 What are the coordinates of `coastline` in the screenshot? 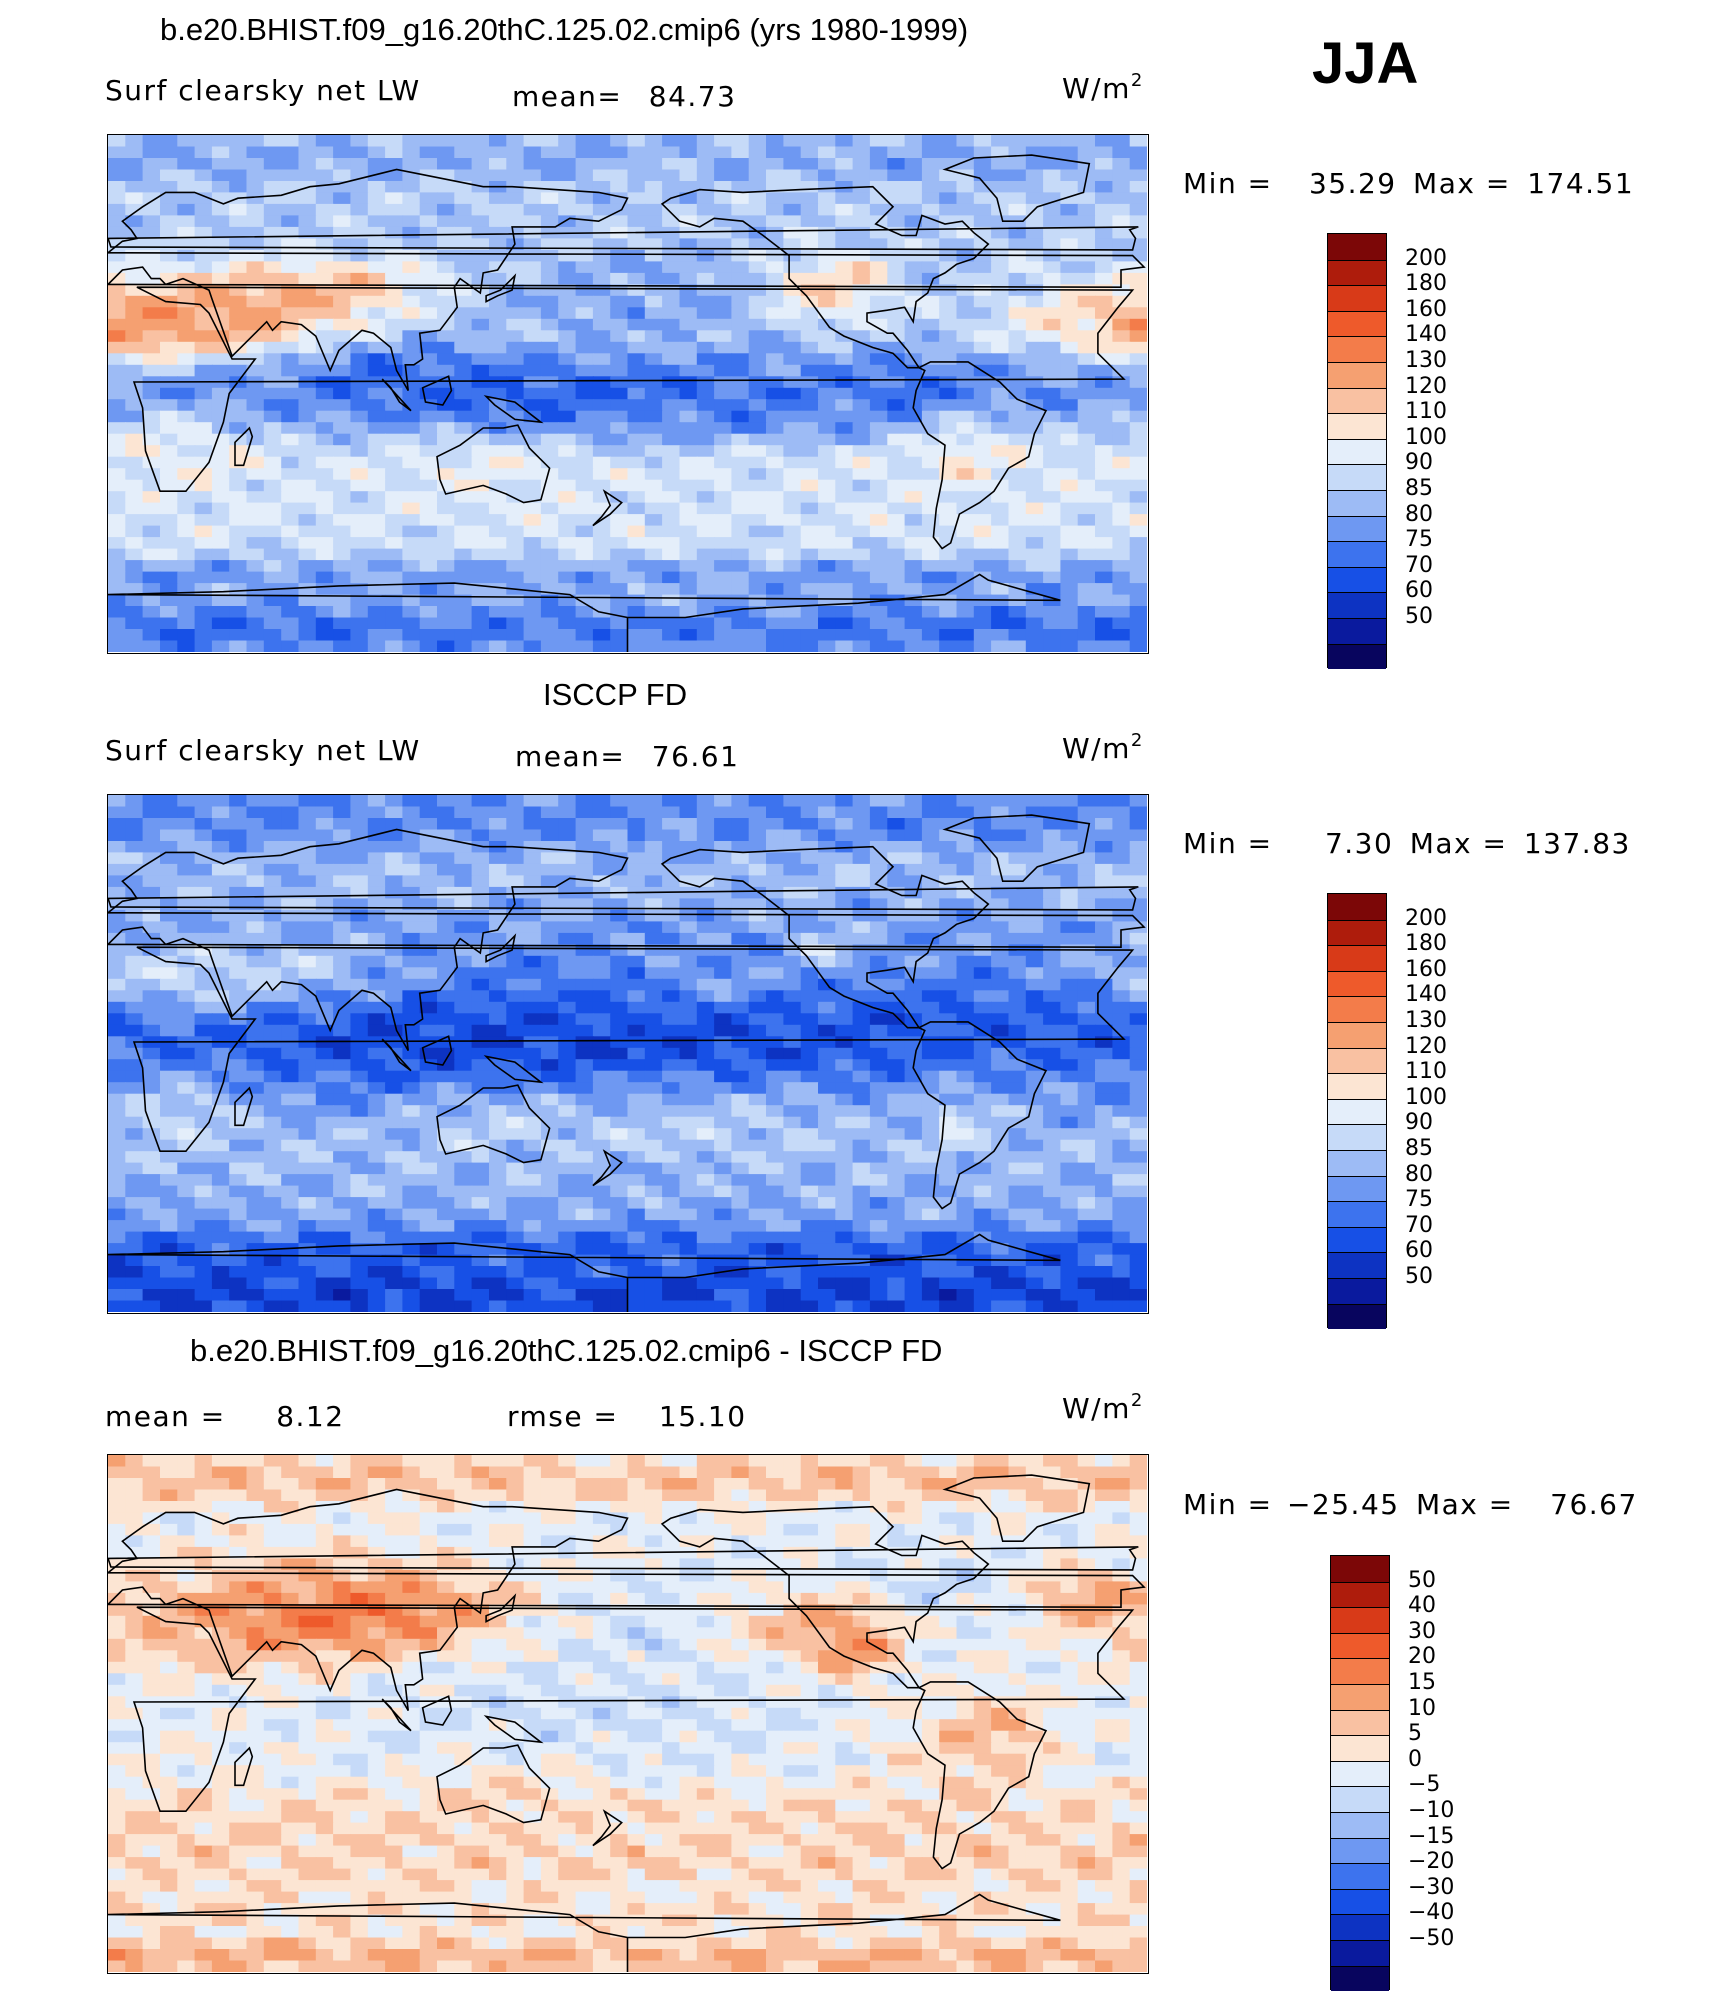 It's located at (501, 288).